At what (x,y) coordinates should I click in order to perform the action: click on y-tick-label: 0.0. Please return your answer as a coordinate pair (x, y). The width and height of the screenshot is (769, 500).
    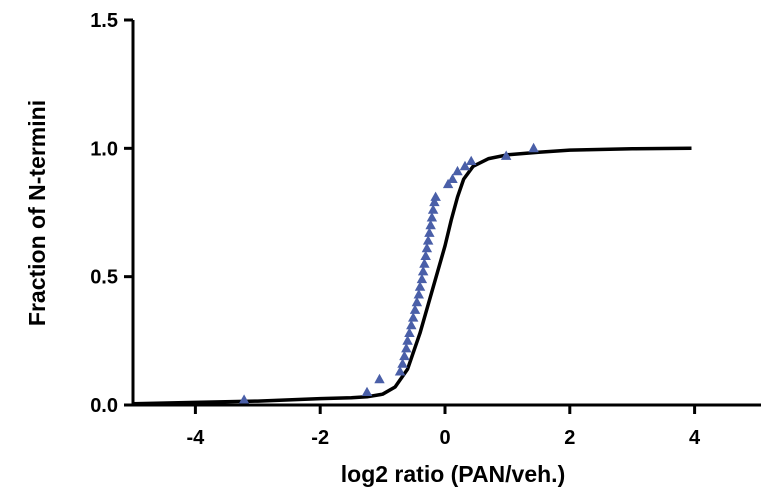
    Looking at the image, I should click on (104, 406).